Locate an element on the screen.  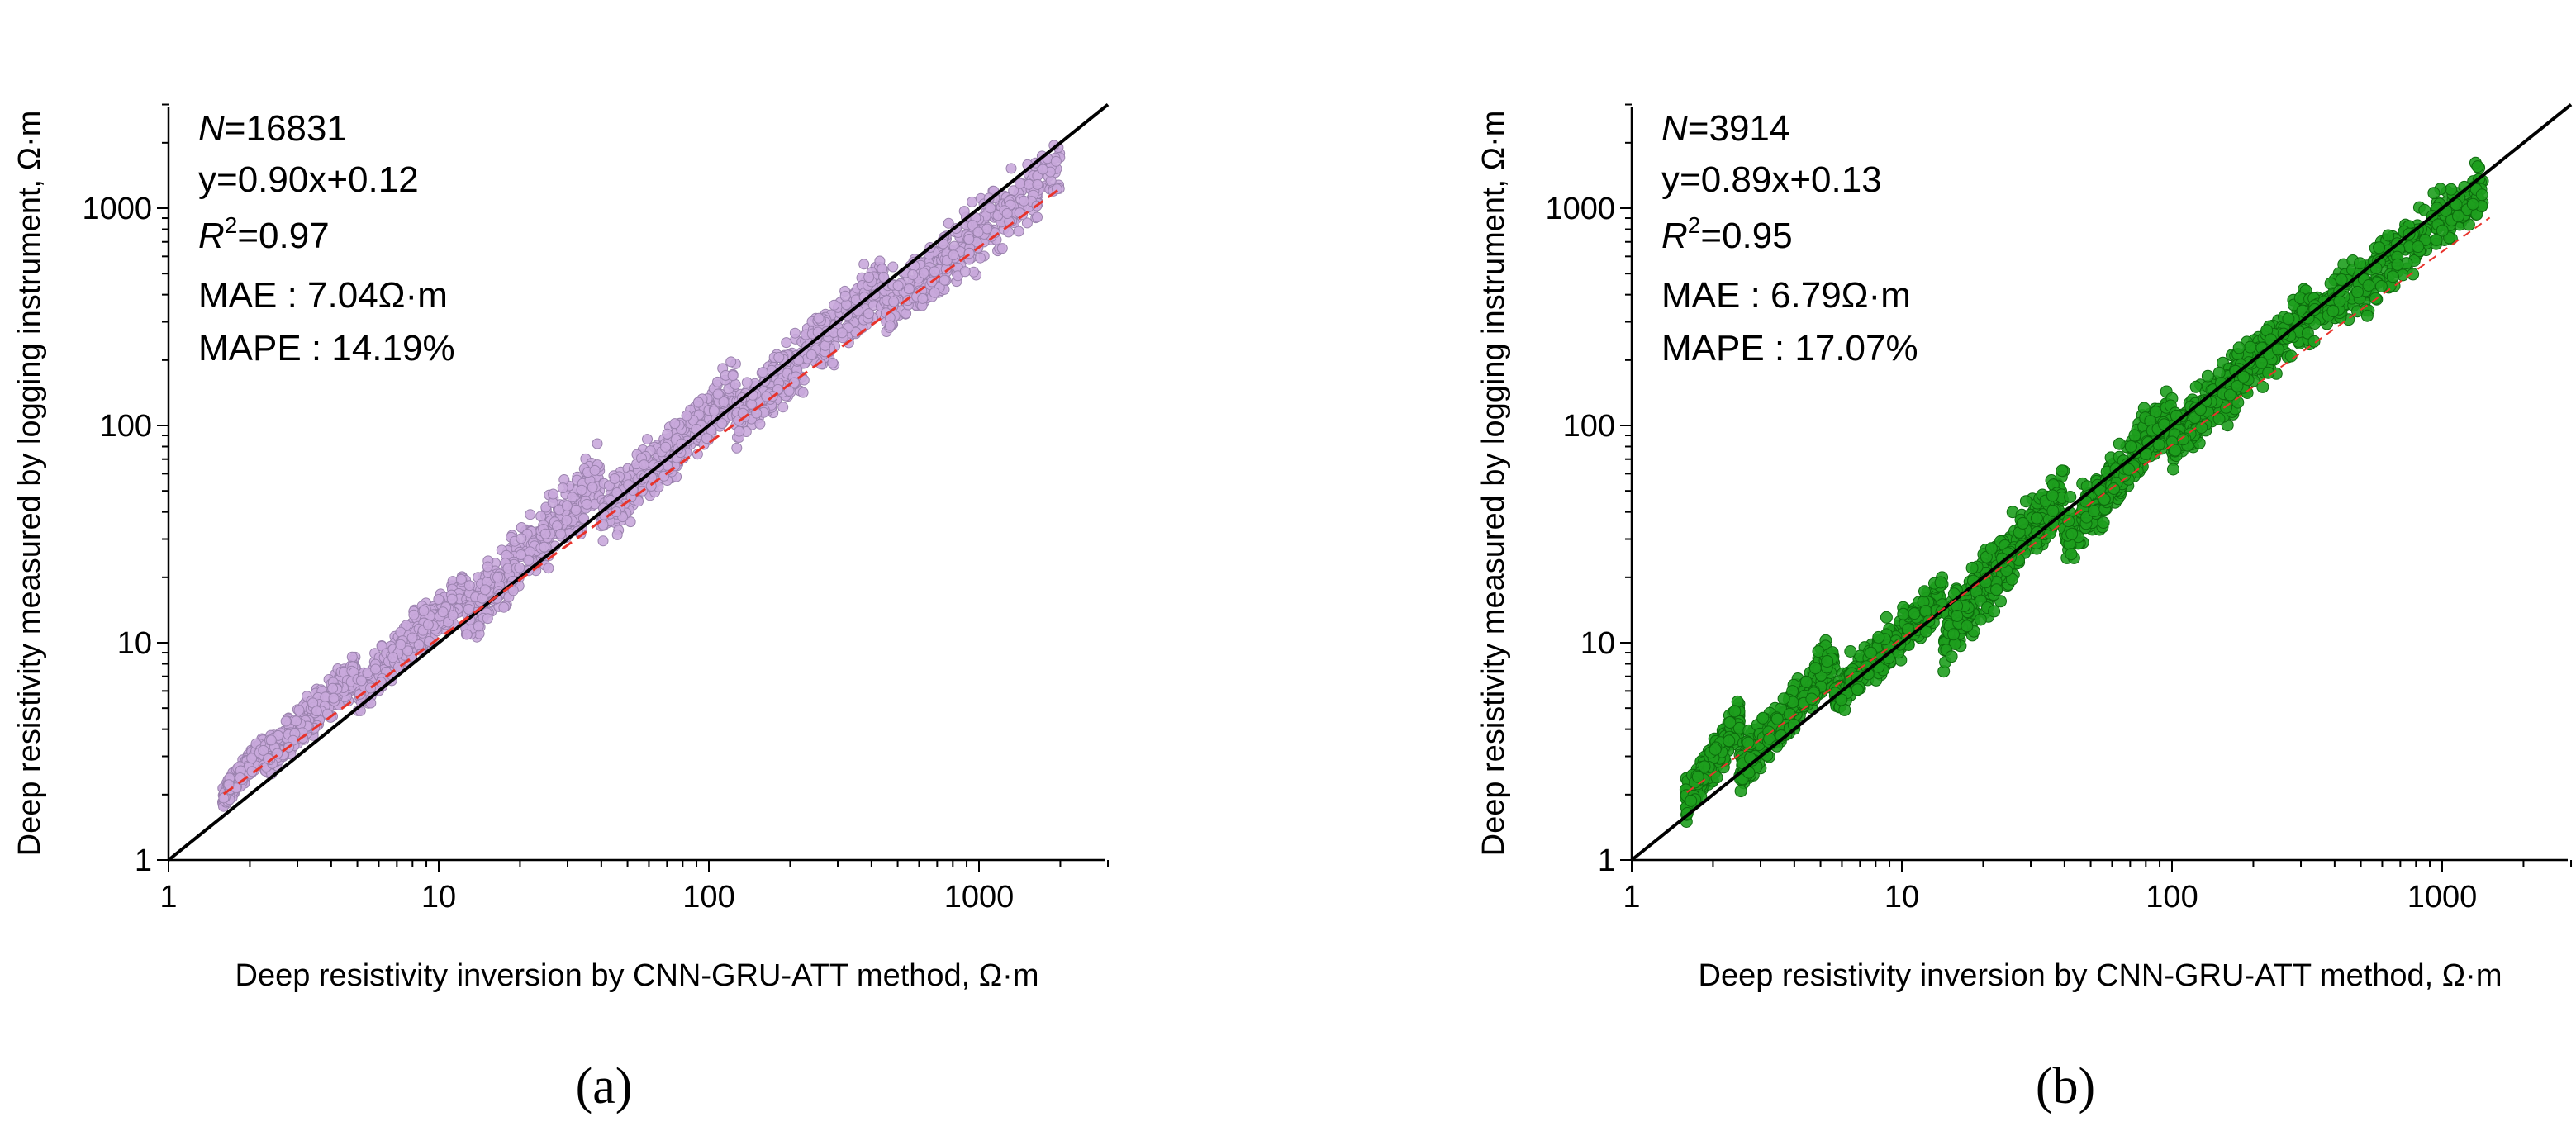
panel-a-equation: y=0.90x+0.12 is located at coordinates (308, 179).